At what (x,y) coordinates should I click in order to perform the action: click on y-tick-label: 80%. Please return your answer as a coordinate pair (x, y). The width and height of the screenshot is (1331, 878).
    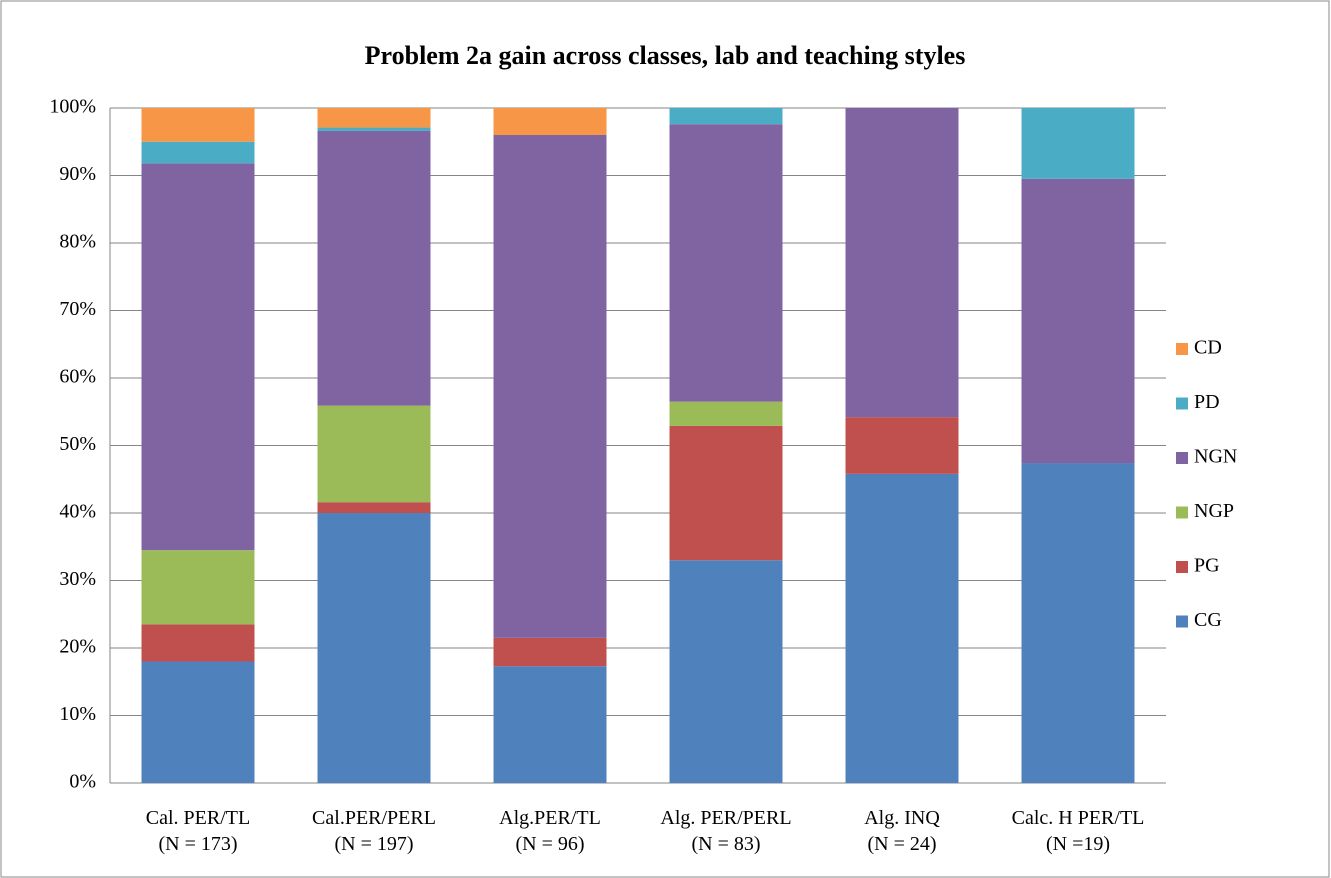
    Looking at the image, I should click on (77, 242).